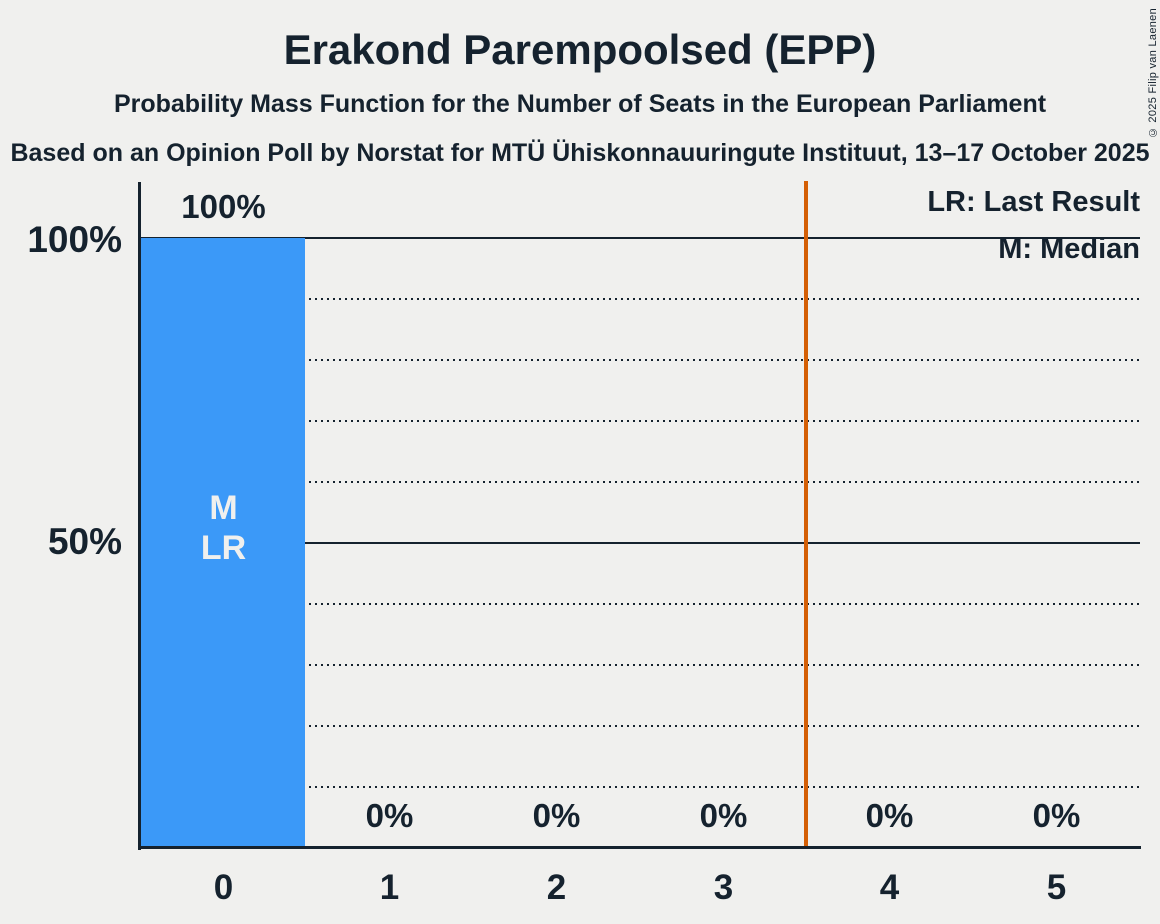 The width and height of the screenshot is (1160, 924). Describe the element at coordinates (640, 543) in the screenshot. I see `gridline-50pct` at that location.